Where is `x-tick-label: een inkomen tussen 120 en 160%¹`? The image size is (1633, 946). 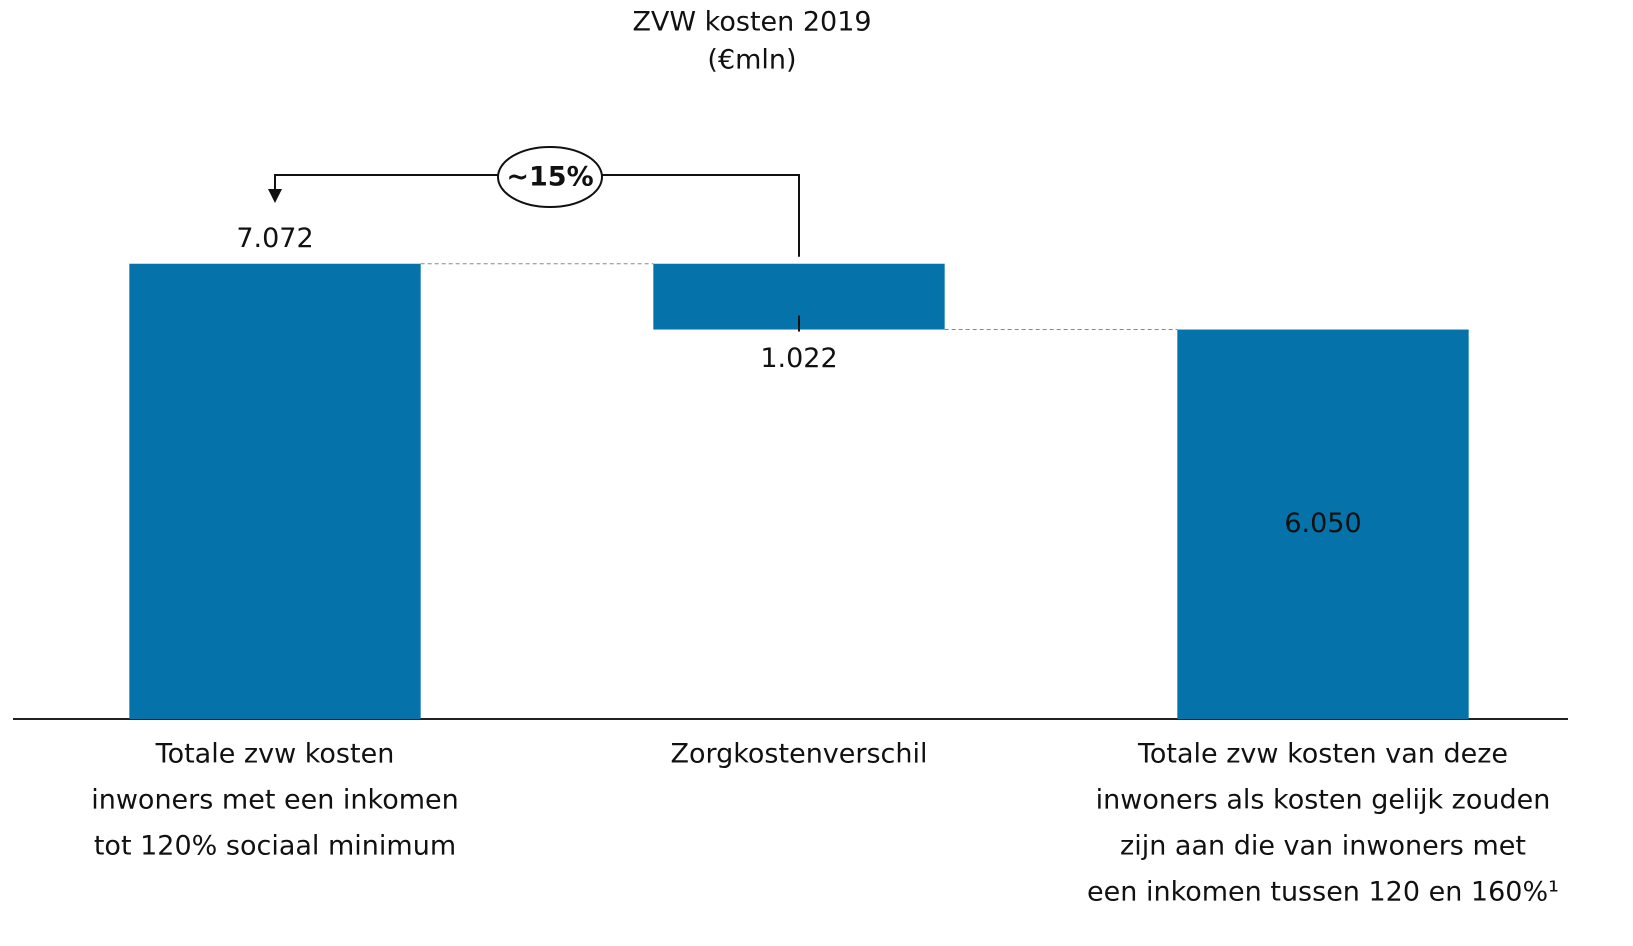 x-tick-label: een inkomen tussen 120 en 160%¹ is located at coordinates (1323, 892).